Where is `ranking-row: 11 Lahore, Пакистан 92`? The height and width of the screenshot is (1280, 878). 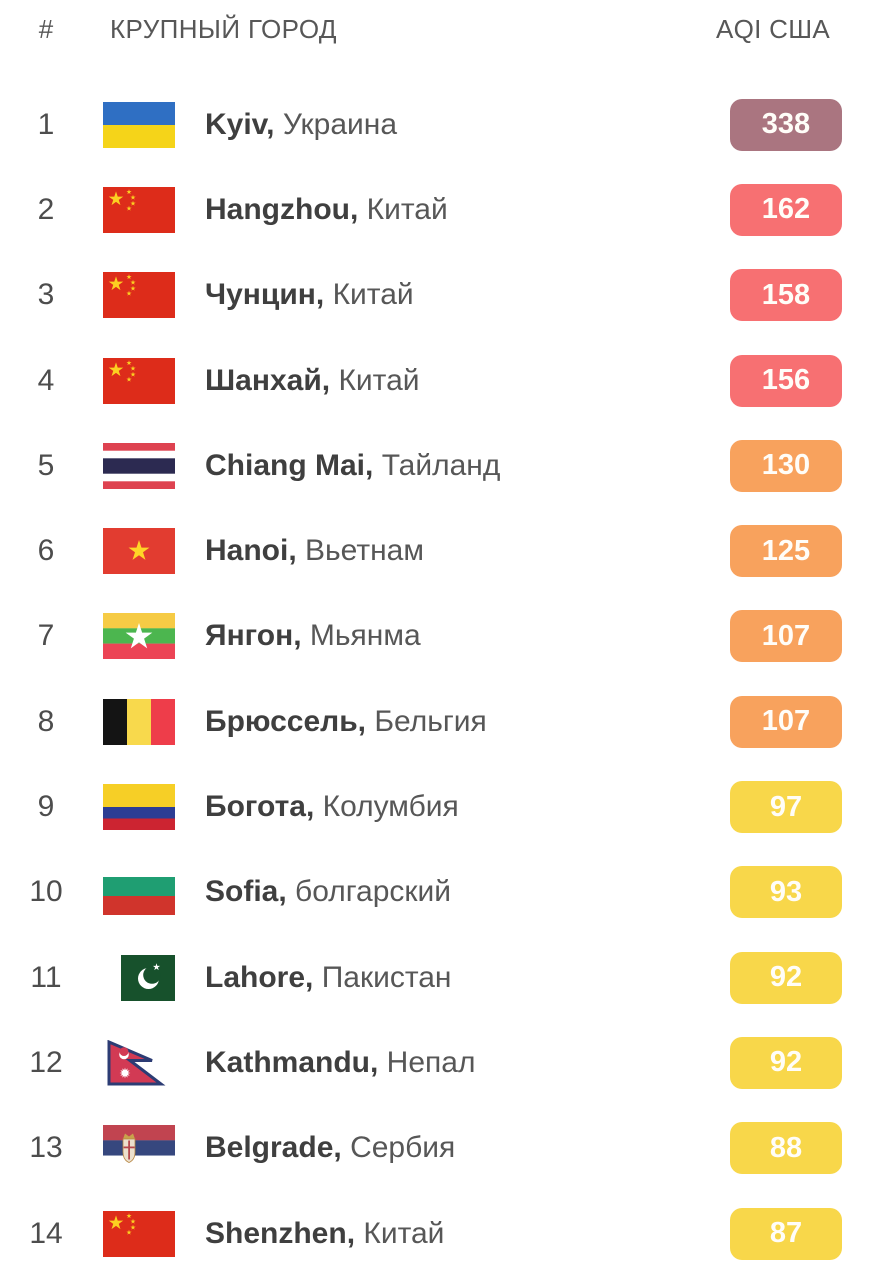 ranking-row: 11 Lahore, Пакистан 92 is located at coordinates (439, 977).